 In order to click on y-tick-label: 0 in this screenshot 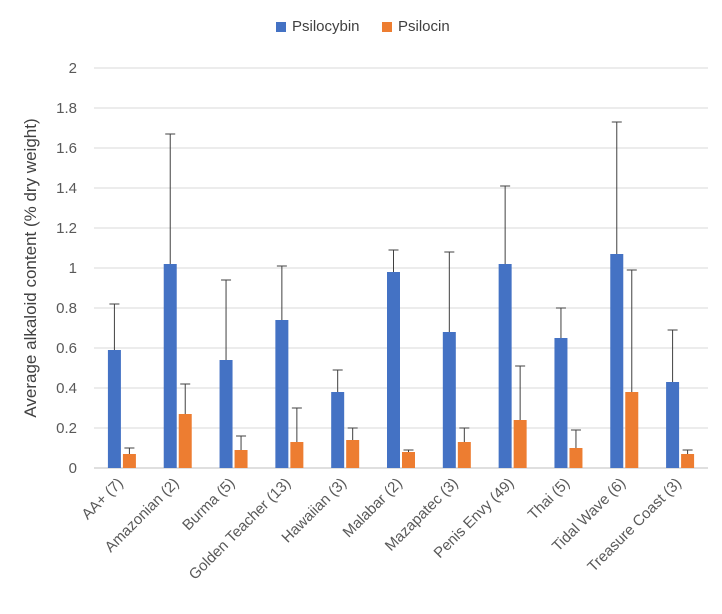, I will do `click(73, 468)`.